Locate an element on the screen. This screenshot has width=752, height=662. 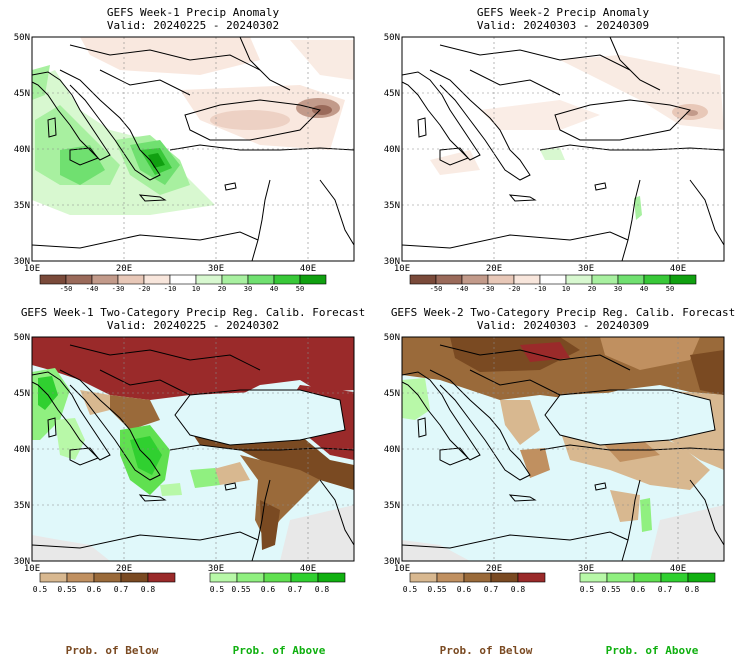
panel-valid-range: Valid: 20240303 - 20240309 is located at coordinates (563, 325).